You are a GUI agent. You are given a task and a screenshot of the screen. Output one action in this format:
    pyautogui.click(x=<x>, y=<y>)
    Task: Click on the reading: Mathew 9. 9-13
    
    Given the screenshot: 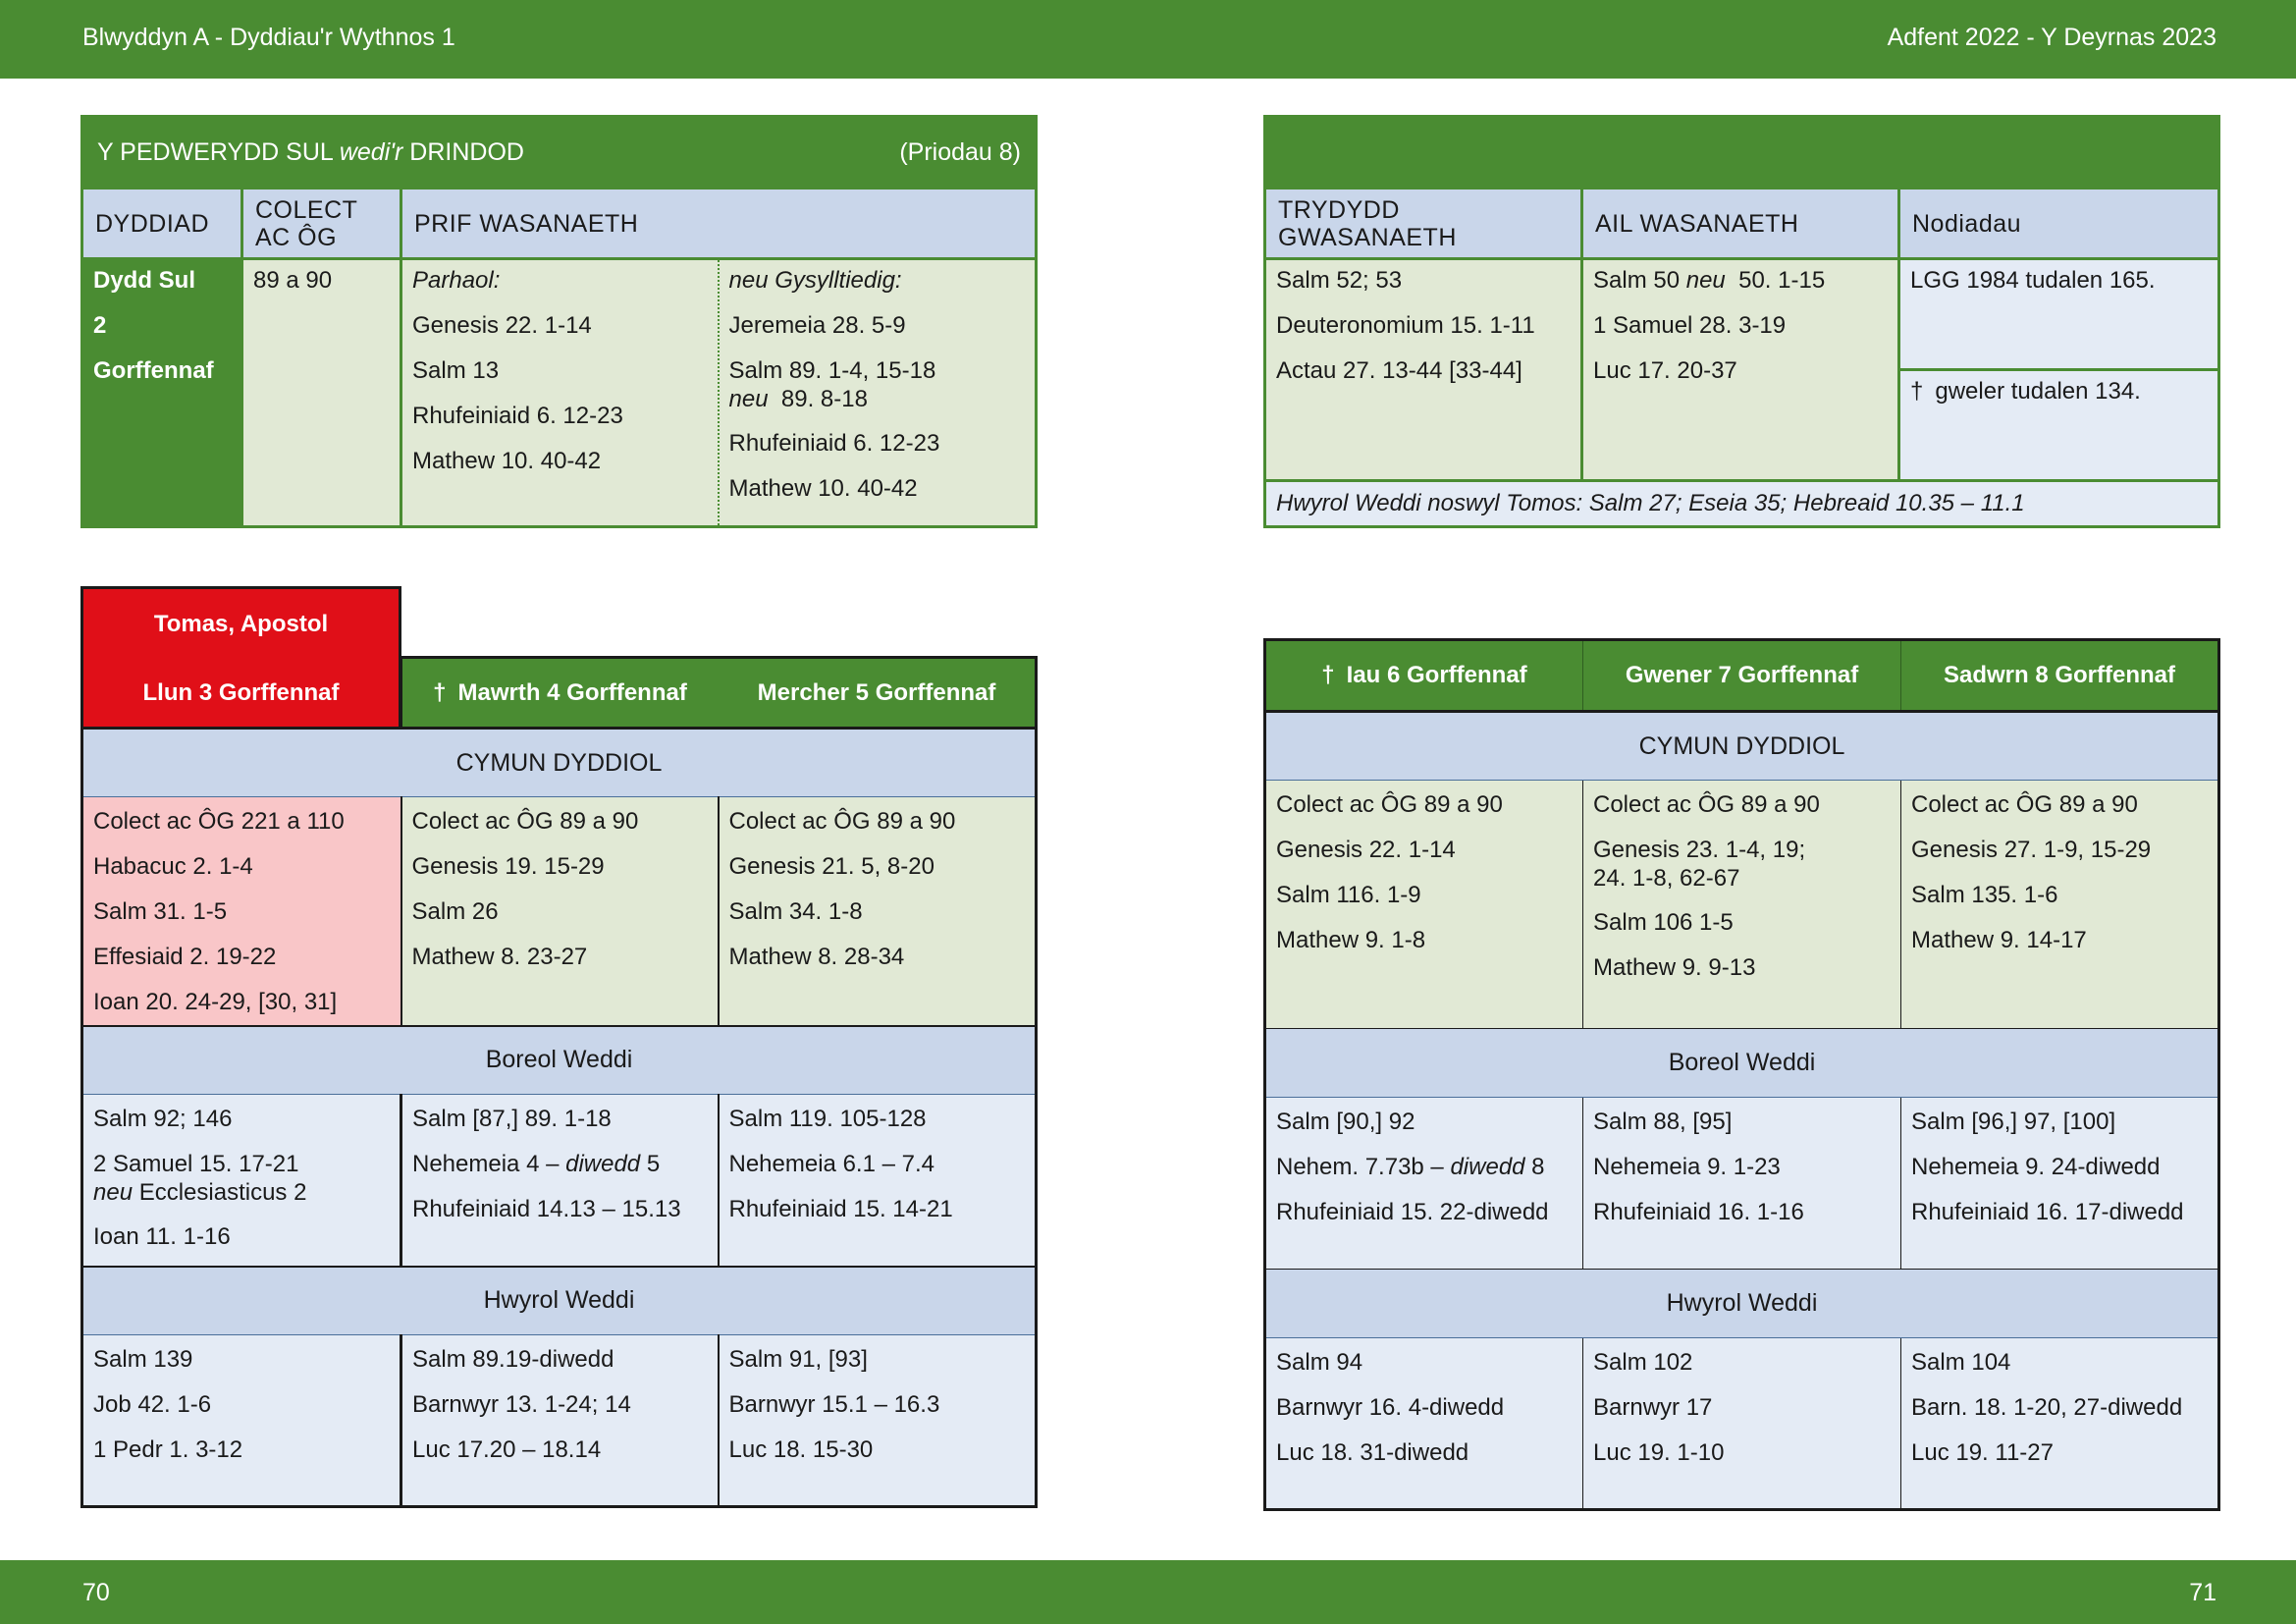 What is the action you would take?
    pyautogui.click(x=1674, y=967)
    